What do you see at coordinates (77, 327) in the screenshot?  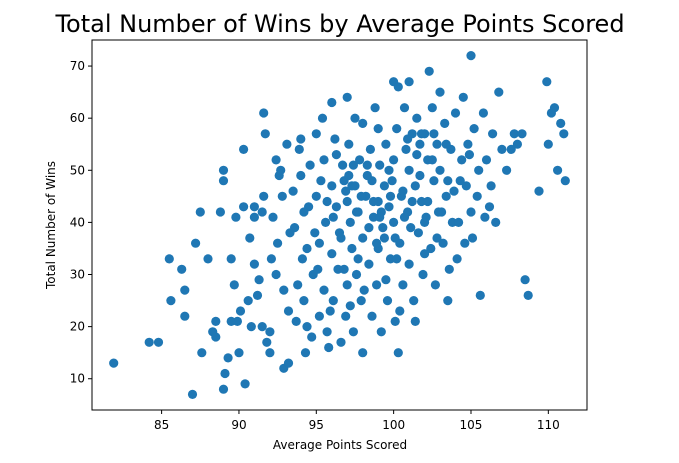 I see `y-tick-label: 20` at bounding box center [77, 327].